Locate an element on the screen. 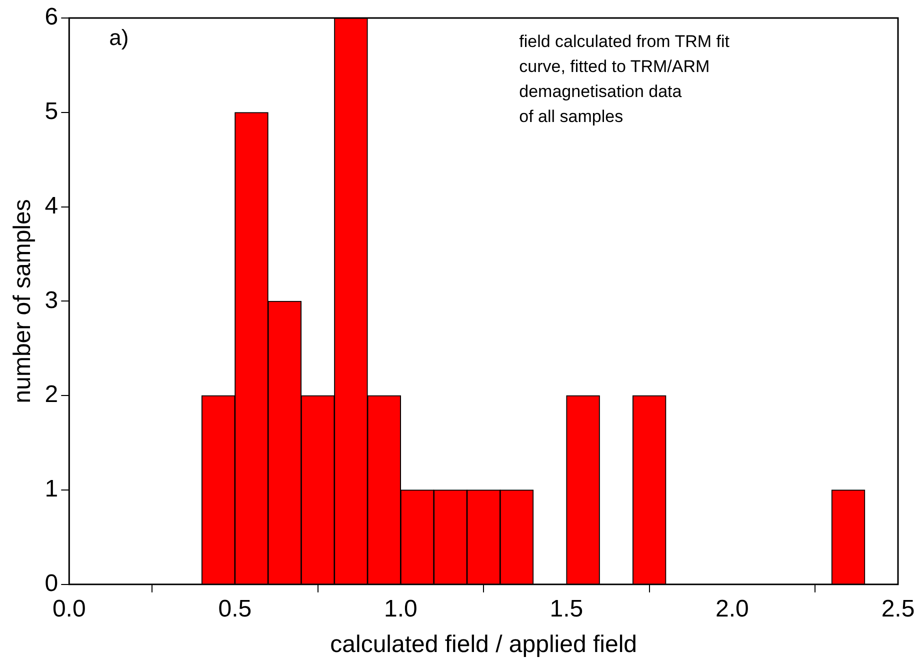 The width and height of the screenshot is (918, 669). x-tick-label: 1.5 is located at coordinates (567, 608).